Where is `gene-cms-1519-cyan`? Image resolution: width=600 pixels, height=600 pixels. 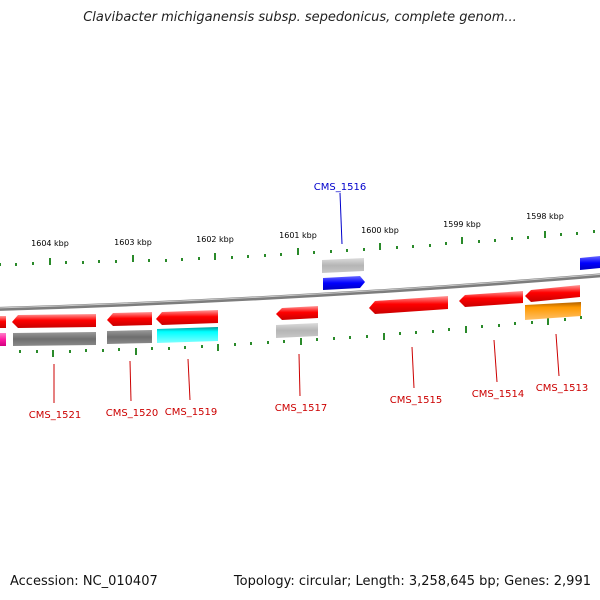 gene-cms-1519-cyan is located at coordinates (187, 335).